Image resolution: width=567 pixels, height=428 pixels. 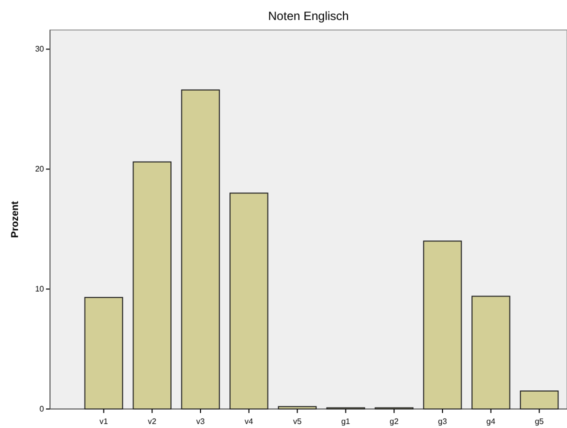 I want to click on x-tick-label: g3, so click(x=443, y=421).